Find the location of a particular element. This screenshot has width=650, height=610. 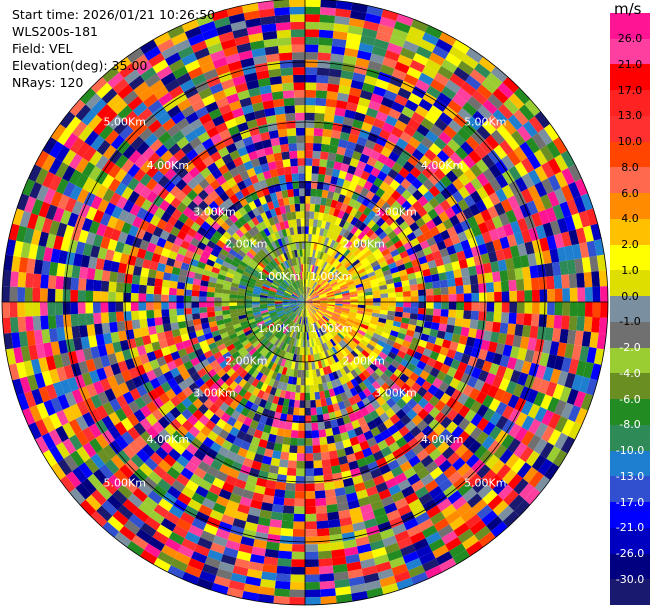

colorbar-segment is located at coordinates (630, 103).